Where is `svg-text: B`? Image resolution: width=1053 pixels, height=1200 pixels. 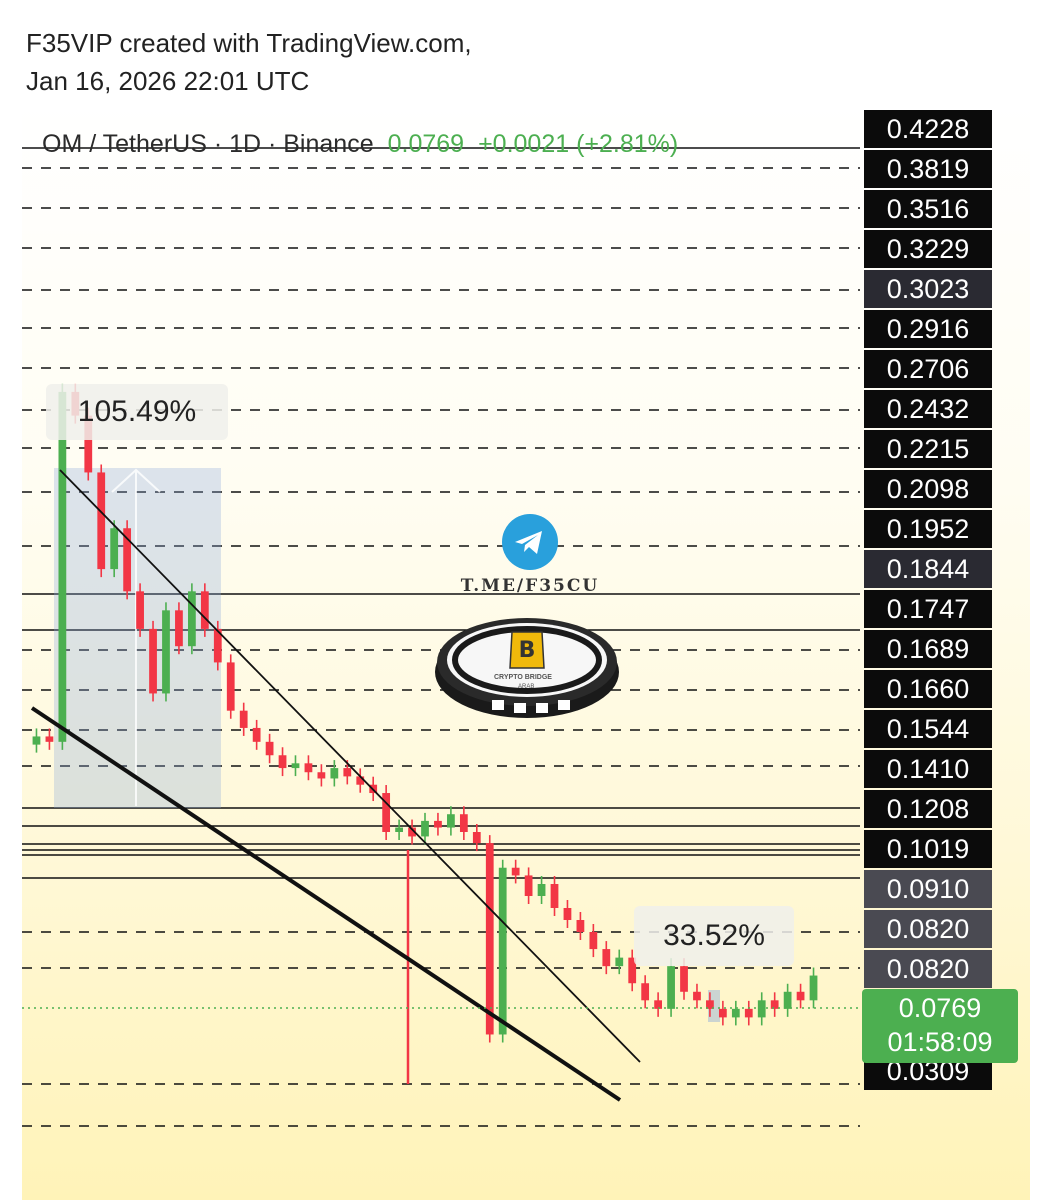
svg-text: B is located at coordinates (527, 650).